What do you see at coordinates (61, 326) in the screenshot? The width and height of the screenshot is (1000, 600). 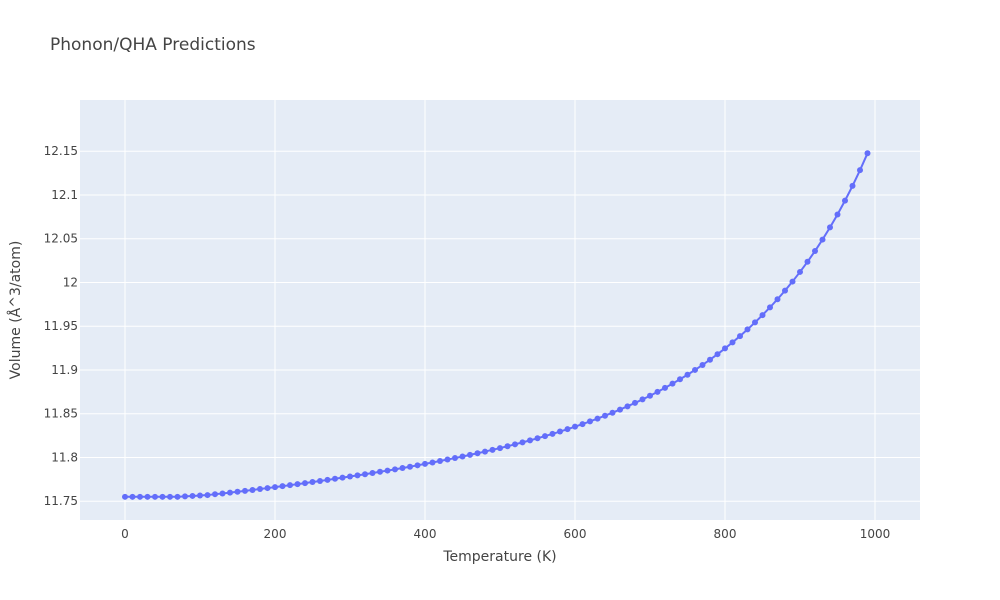 I see `y-tick-label: 11.95` at bounding box center [61, 326].